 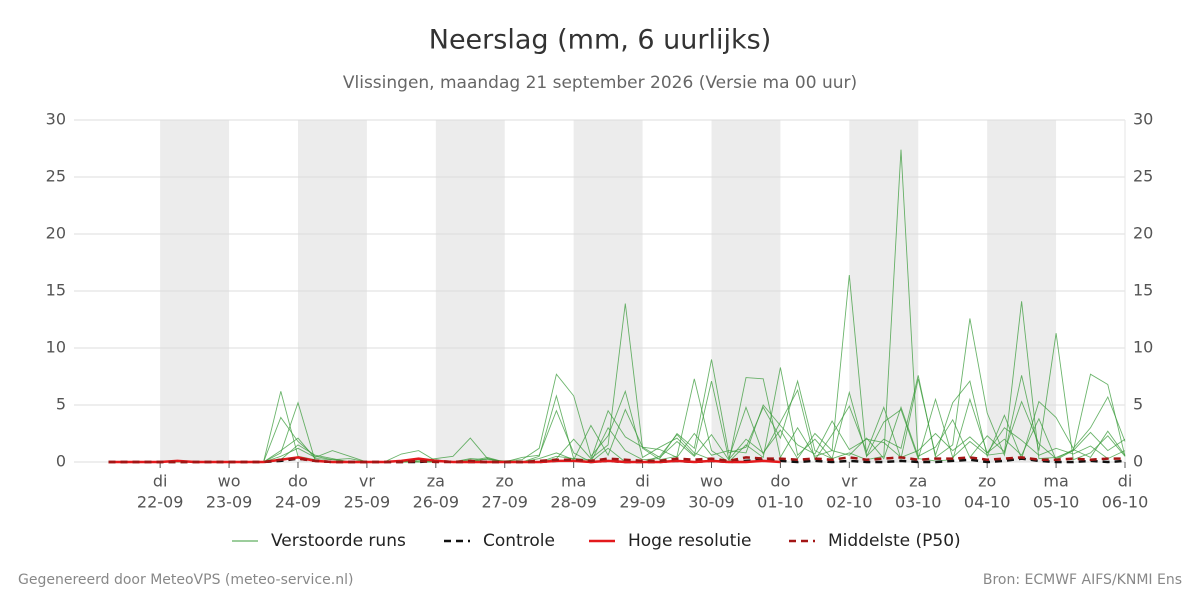 I want to click on x-tick-label: 03-10, so click(x=918, y=502).